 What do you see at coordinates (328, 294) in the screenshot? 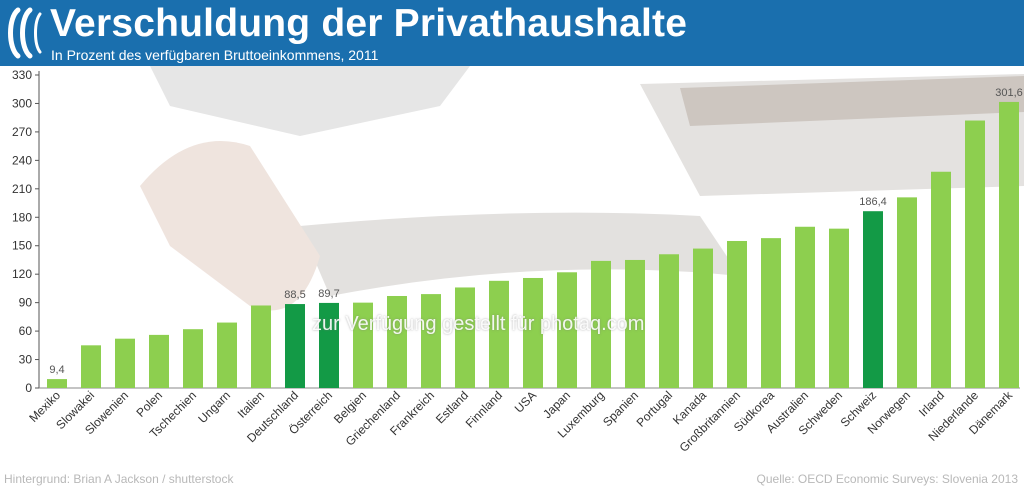
I see `data-label: 89,7` at bounding box center [328, 294].